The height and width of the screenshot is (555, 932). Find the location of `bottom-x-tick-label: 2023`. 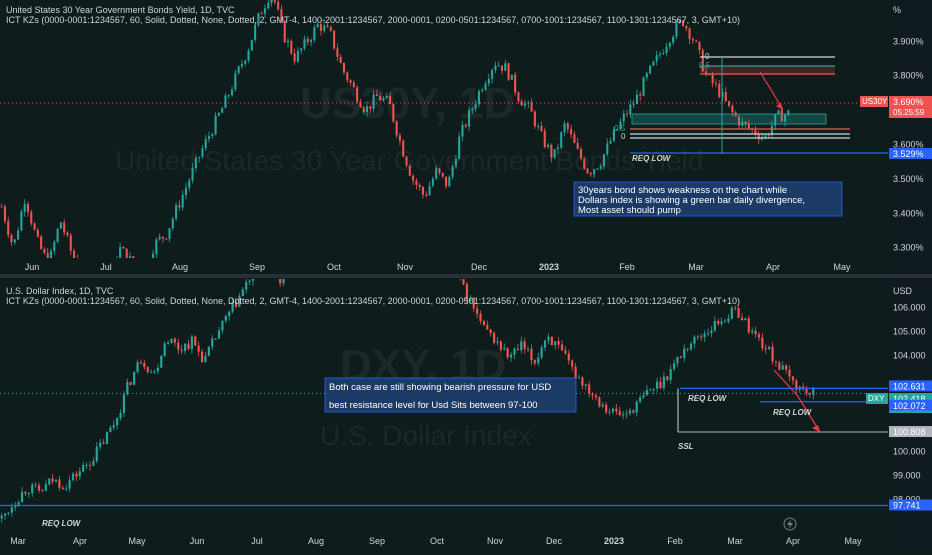

bottom-x-tick-label: 2023 is located at coordinates (614, 541).